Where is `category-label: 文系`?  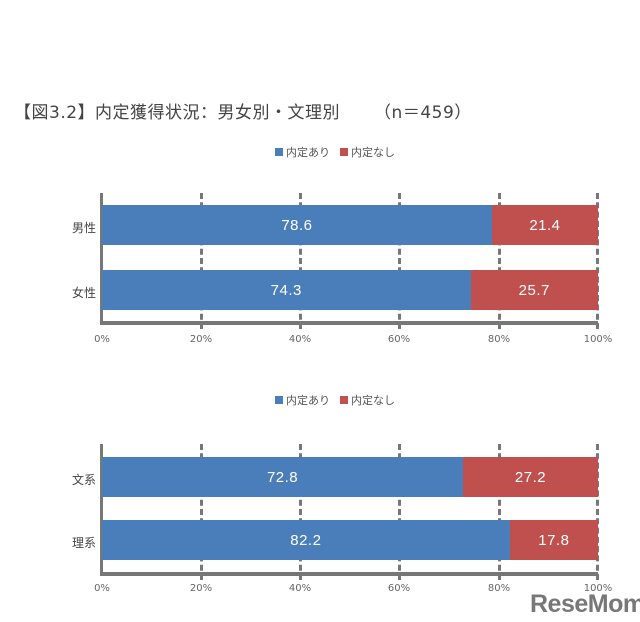
category-label: 文系 is located at coordinates (83, 480).